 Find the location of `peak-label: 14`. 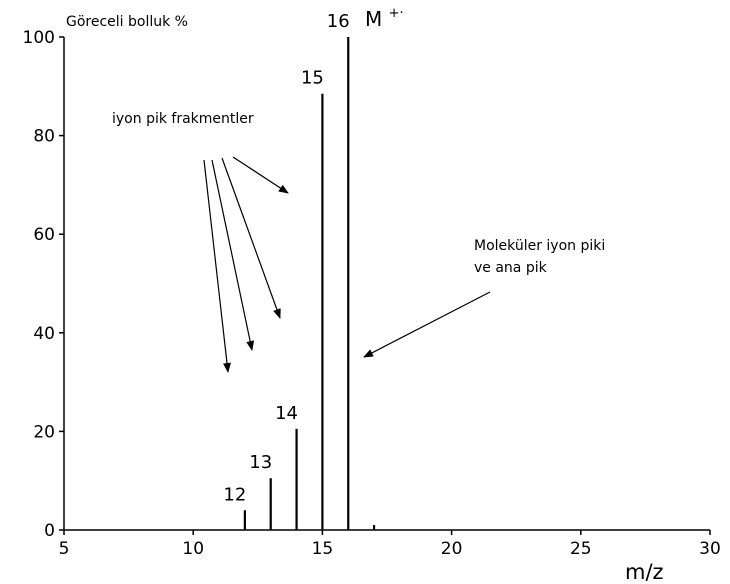

peak-label: 14 is located at coordinates (286, 413).